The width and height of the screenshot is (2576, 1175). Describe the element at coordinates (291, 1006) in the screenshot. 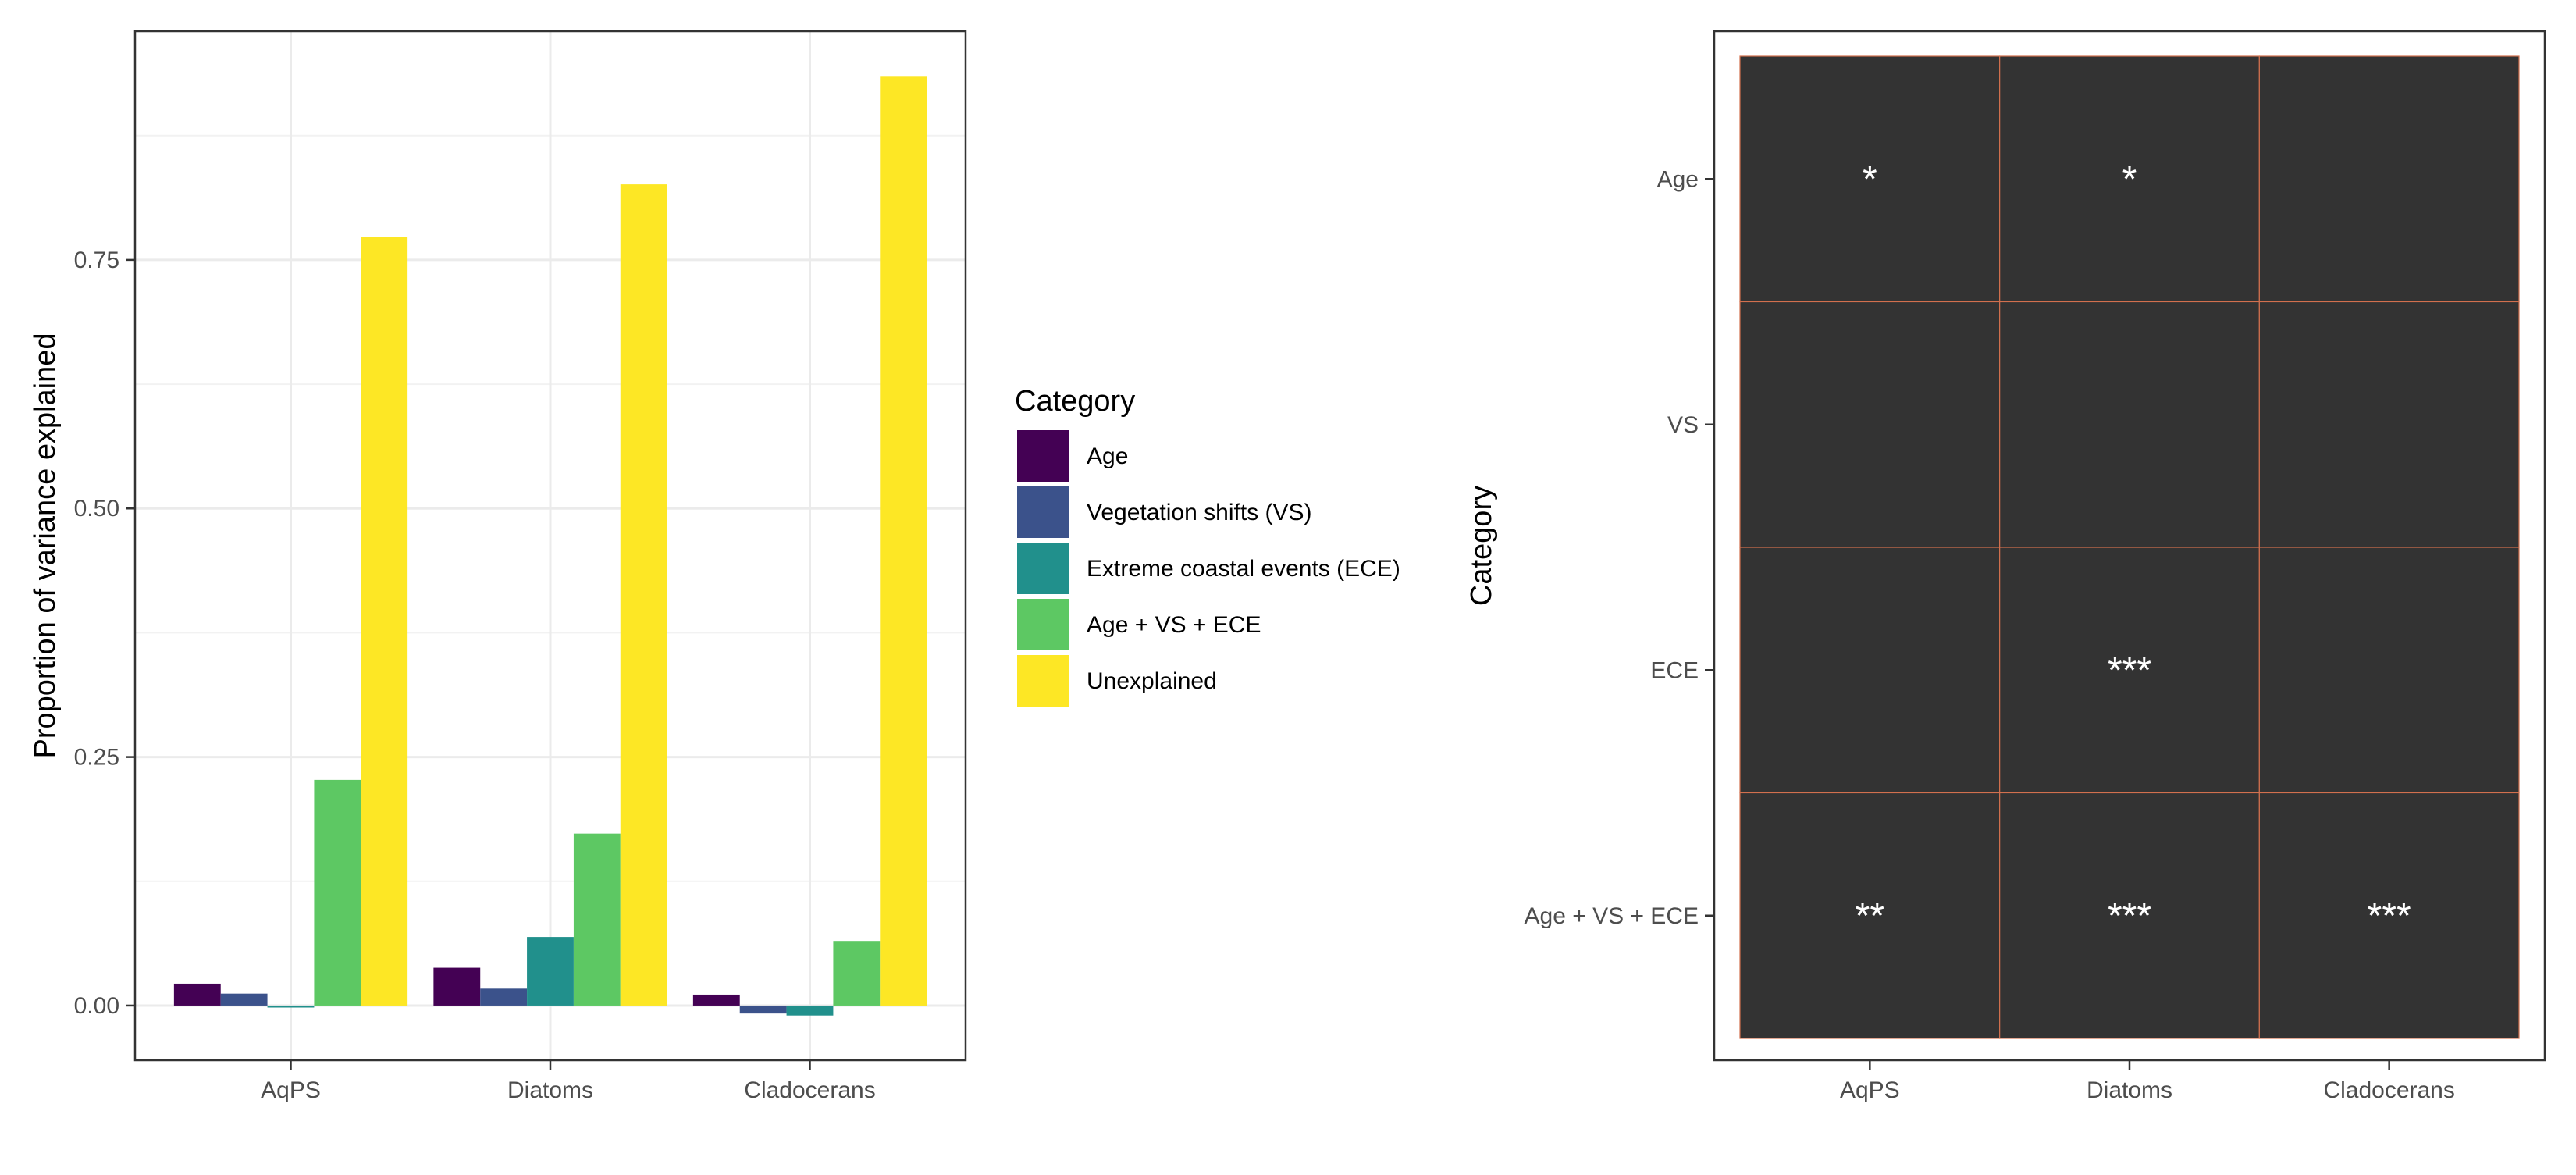

I see `bar-extreme-coastal-events-ece--aqps` at that location.